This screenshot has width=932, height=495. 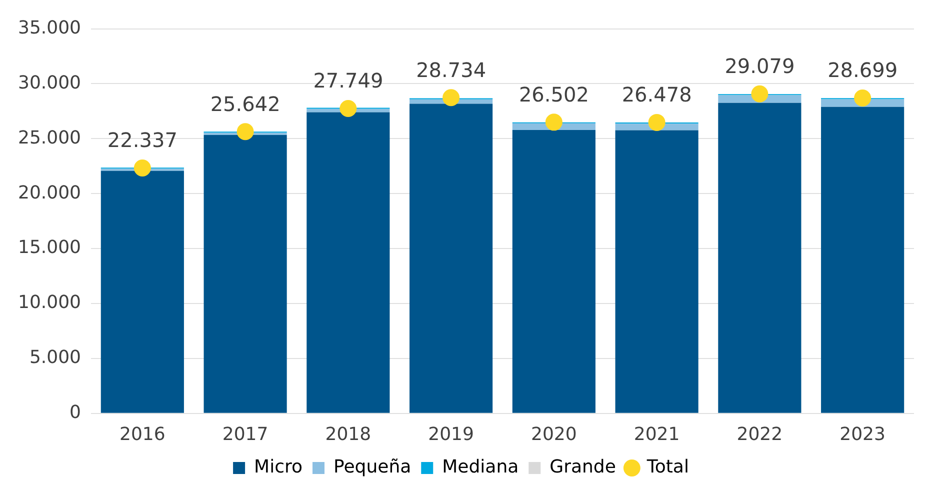 I want to click on y-tick-label: 10.000, so click(x=49, y=303).